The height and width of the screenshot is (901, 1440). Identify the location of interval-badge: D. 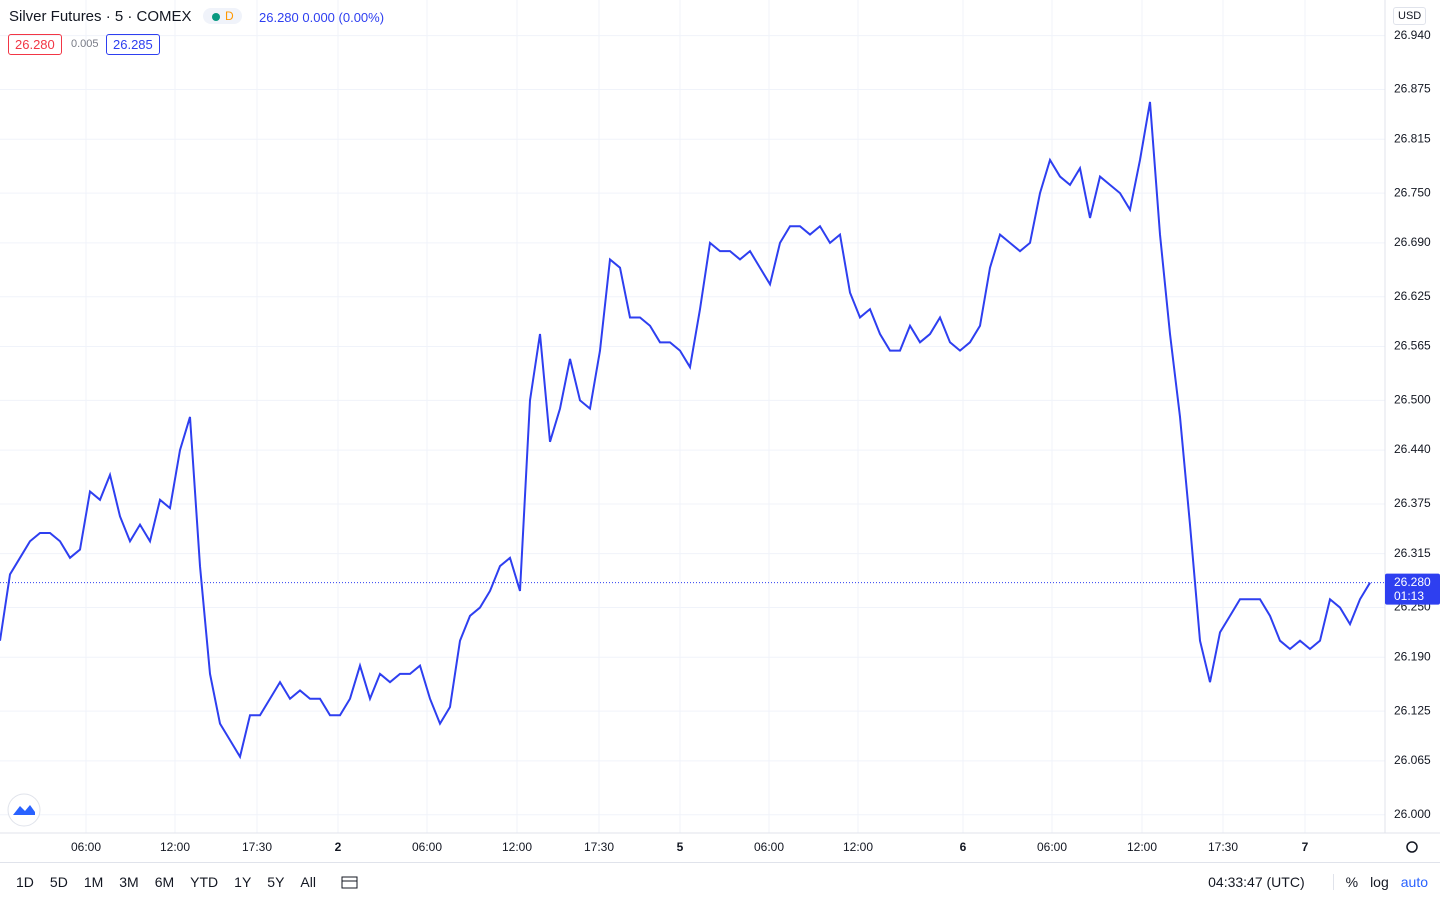
(222, 16).